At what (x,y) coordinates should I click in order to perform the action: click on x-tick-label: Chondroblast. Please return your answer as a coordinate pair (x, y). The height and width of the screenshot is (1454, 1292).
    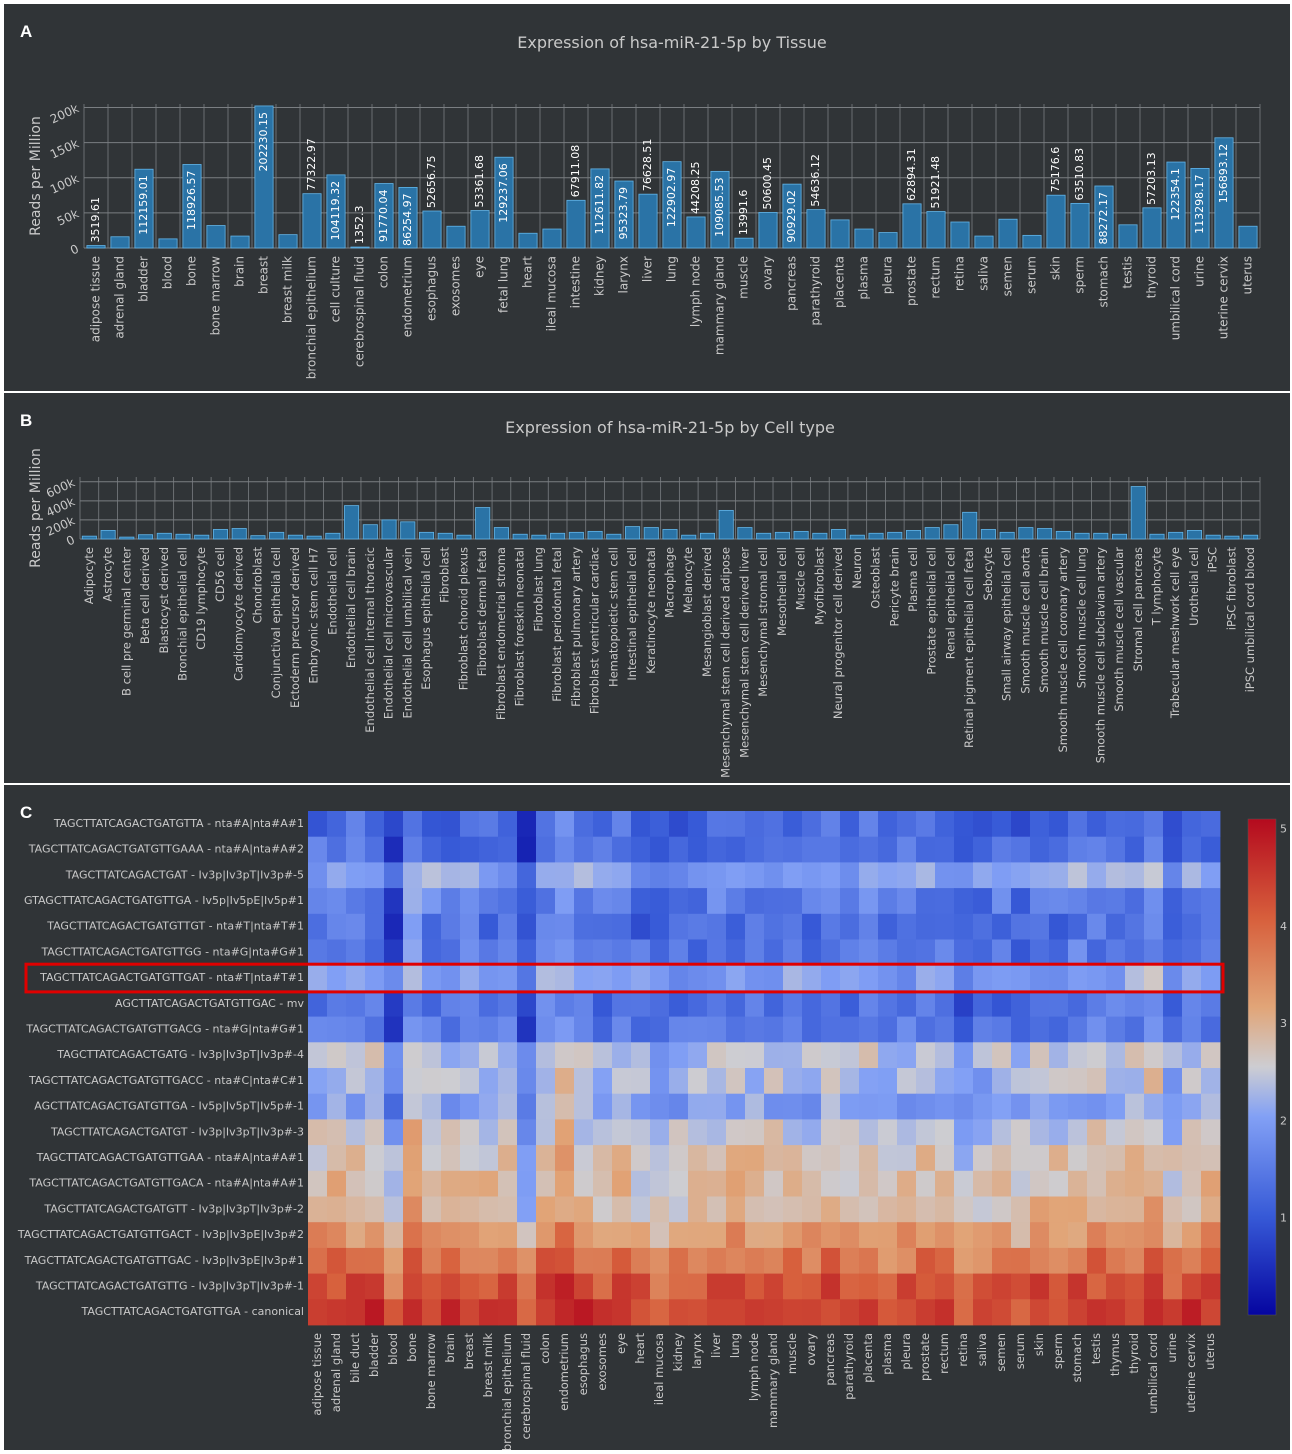
    Looking at the image, I should click on (257, 585).